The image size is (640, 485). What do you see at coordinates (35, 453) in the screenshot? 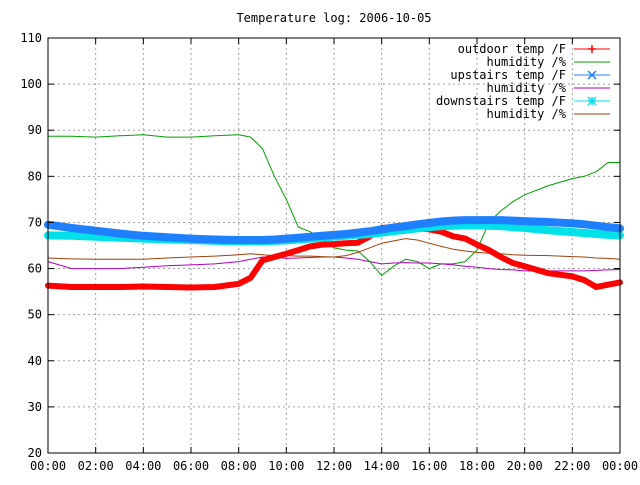
I see `y-tick-label: 20` at bounding box center [35, 453].